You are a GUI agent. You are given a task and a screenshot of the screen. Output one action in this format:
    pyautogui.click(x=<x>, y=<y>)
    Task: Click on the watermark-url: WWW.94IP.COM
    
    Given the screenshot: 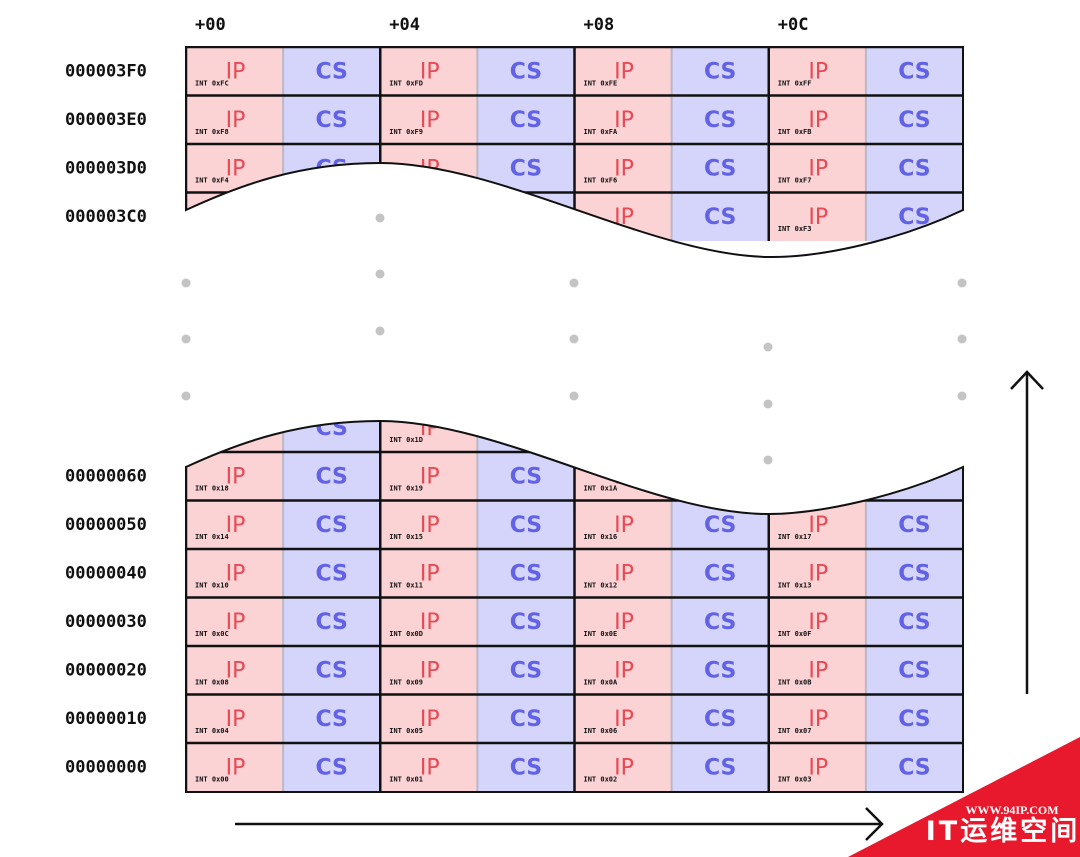 What is the action you would take?
    pyautogui.click(x=1011, y=810)
    